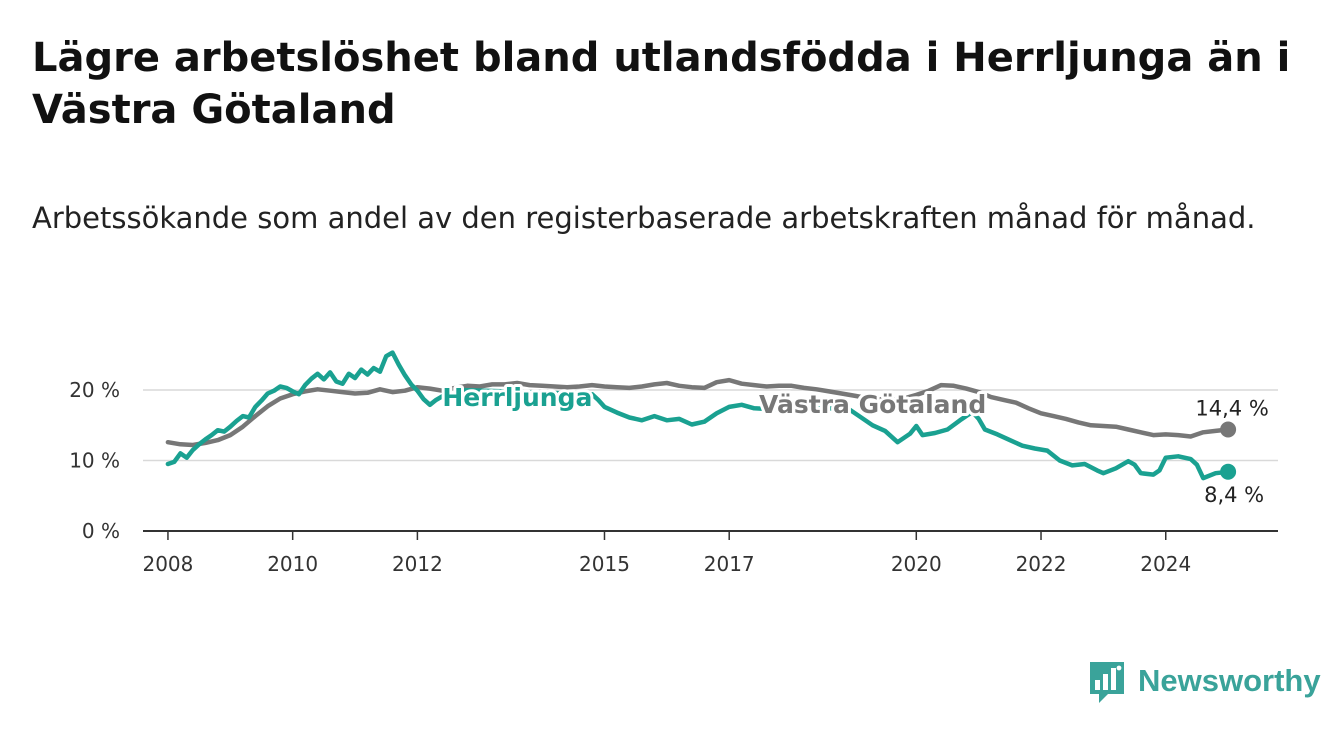  Describe the element at coordinates (94, 461) in the screenshot. I see `y-tick-label: 10 %` at that location.